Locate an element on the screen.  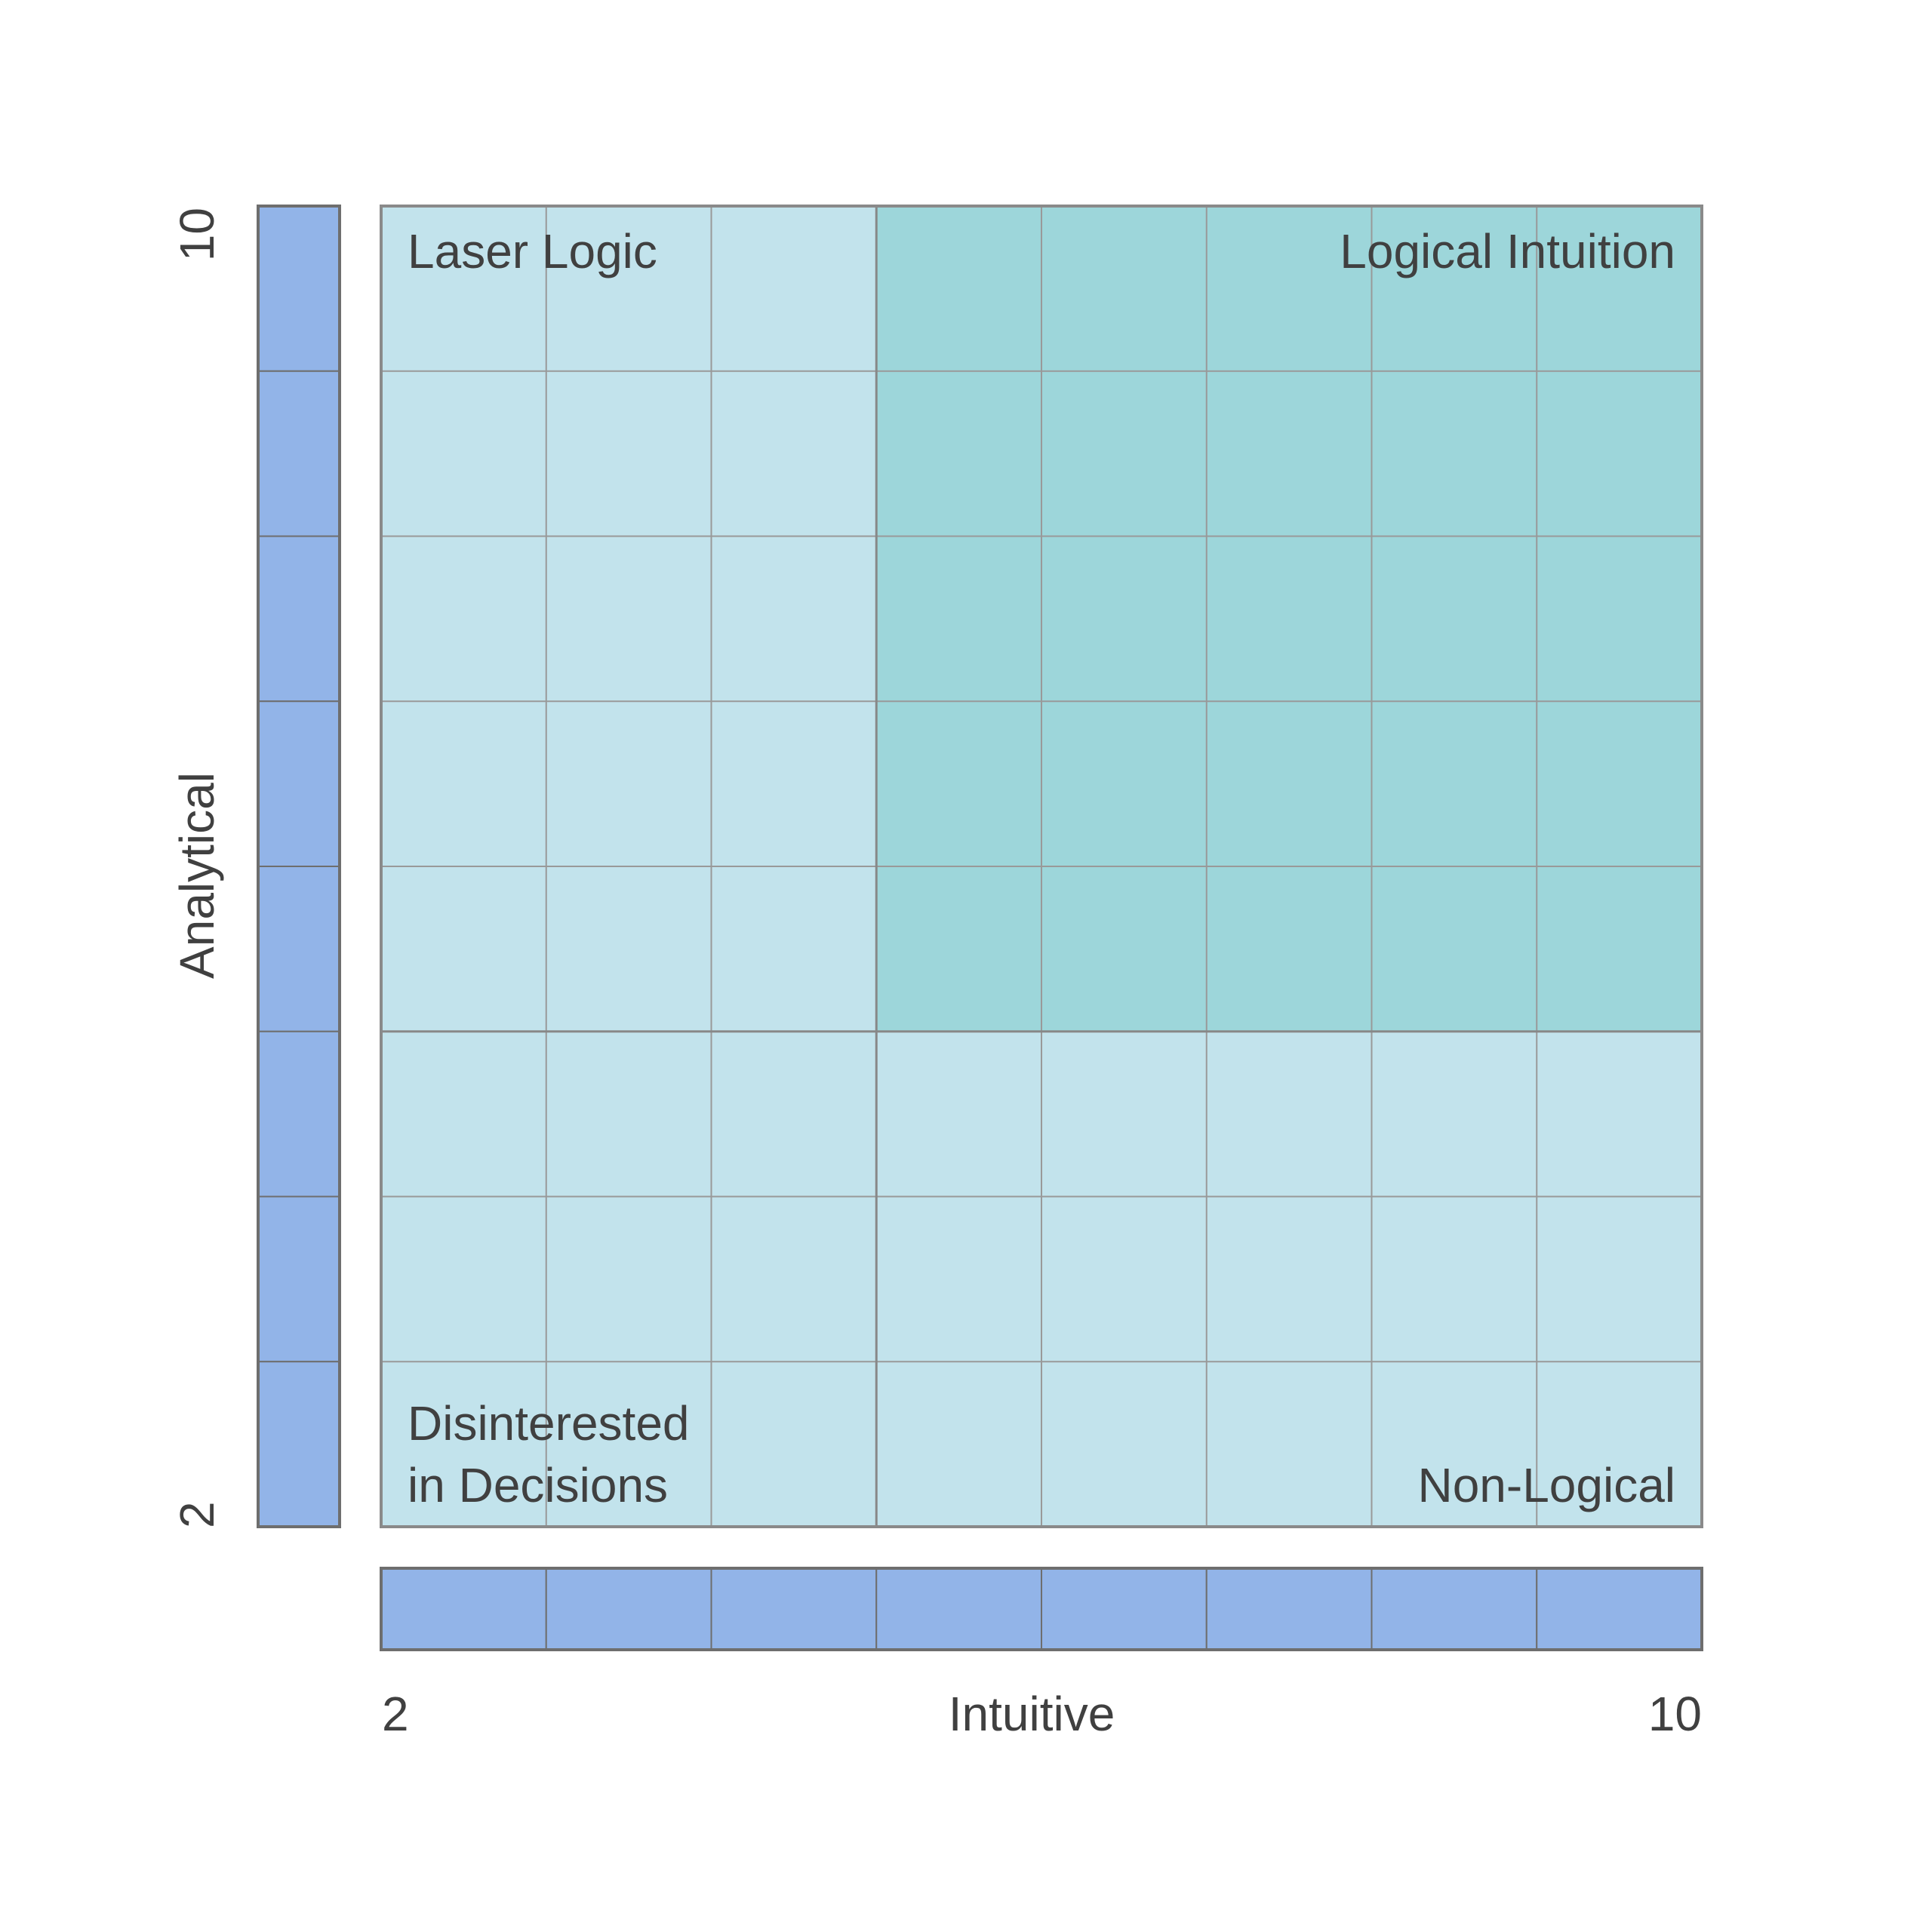
x-axis-title: Intuitive is located at coordinates (1032, 1714).